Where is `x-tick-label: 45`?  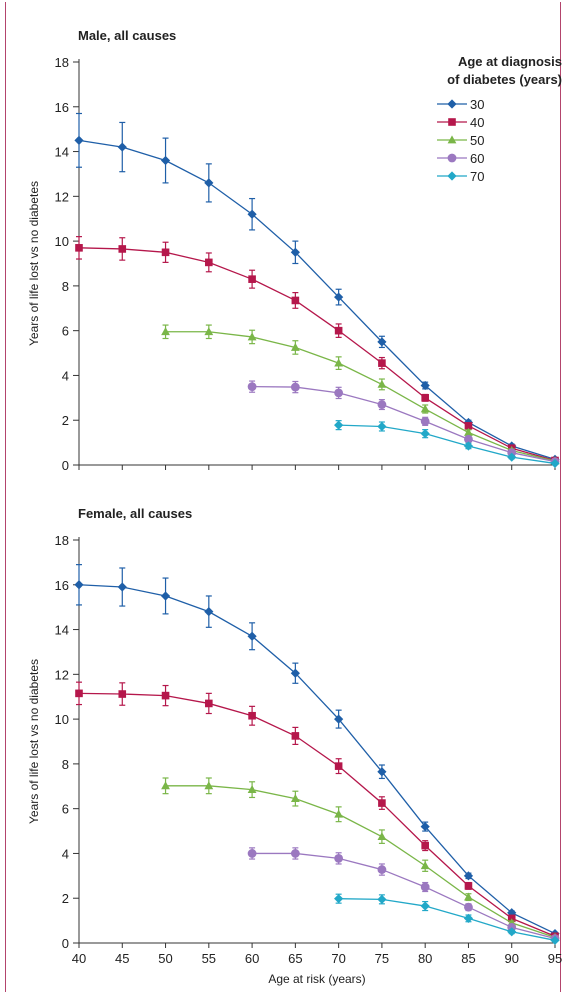 x-tick-label: 45 is located at coordinates (122, 958).